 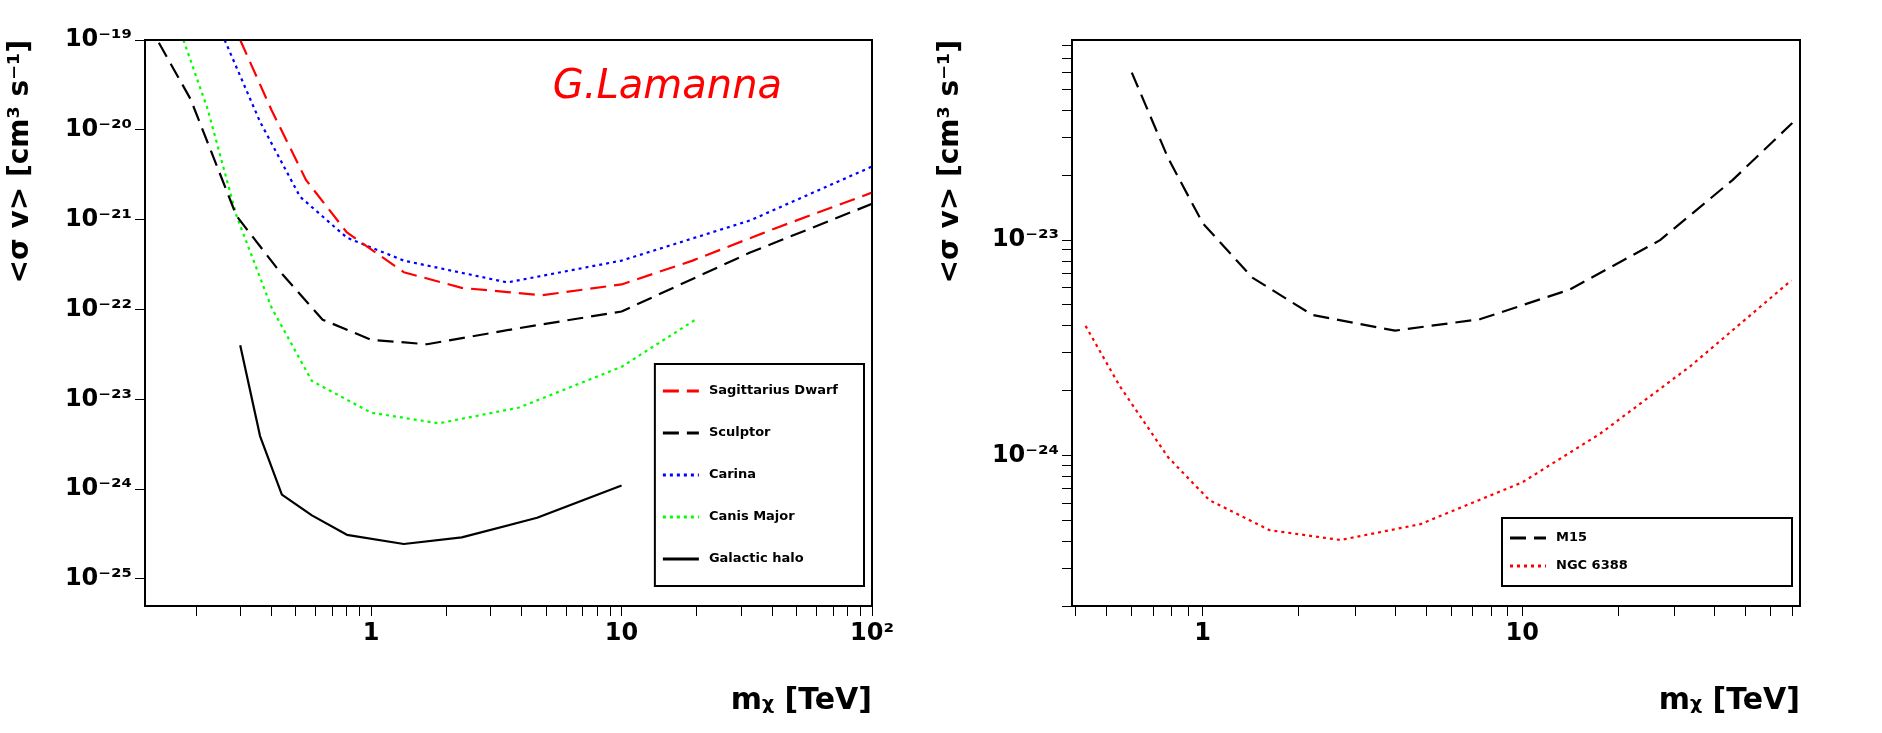 I want to click on legend-label: Carina, so click(x=732, y=474).